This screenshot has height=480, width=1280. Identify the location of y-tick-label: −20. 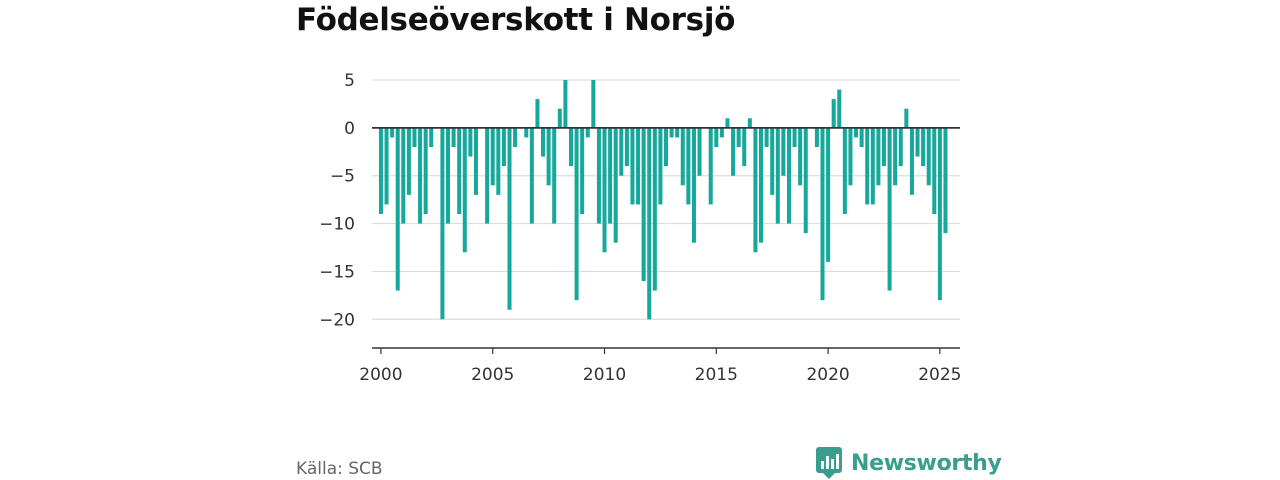
(337, 320).